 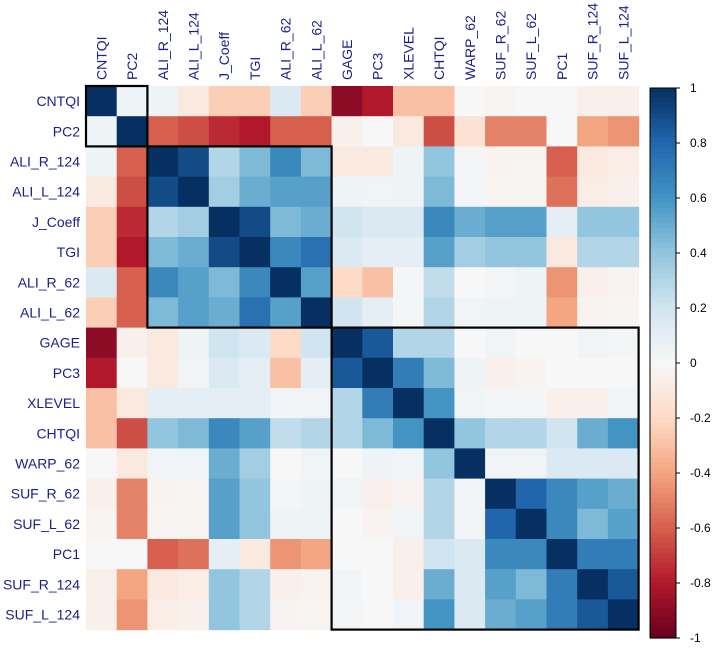 I want to click on heatmap-cell-SUF_L_62-PC3, so click(x=378, y=524).